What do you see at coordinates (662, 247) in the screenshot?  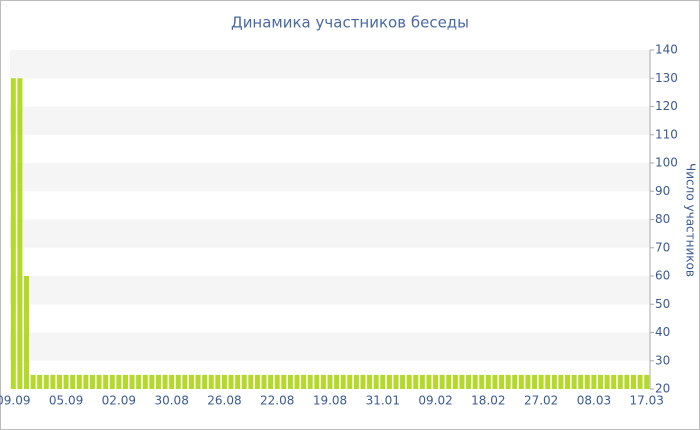 I see `y-tick-label: 70` at bounding box center [662, 247].